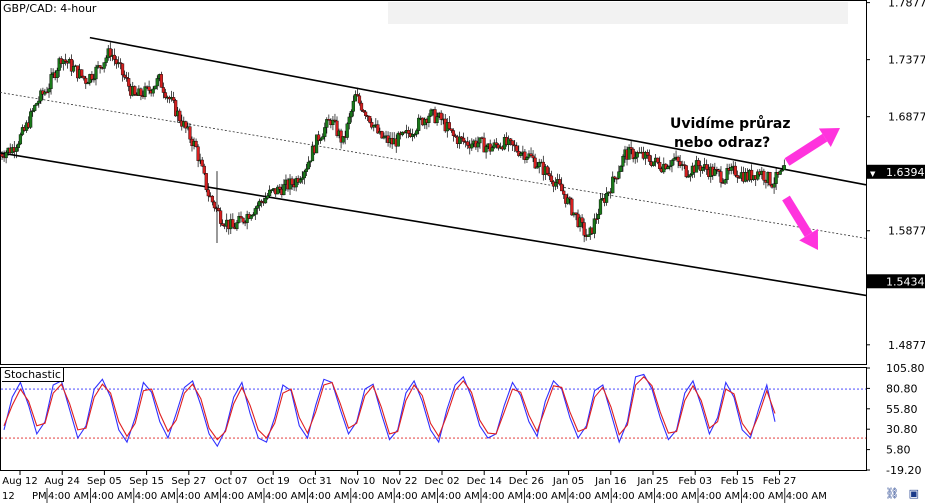 The width and height of the screenshot is (925, 503). What do you see at coordinates (812, 147) in the screenshot?
I see `breakout-arrow-up` at bounding box center [812, 147].